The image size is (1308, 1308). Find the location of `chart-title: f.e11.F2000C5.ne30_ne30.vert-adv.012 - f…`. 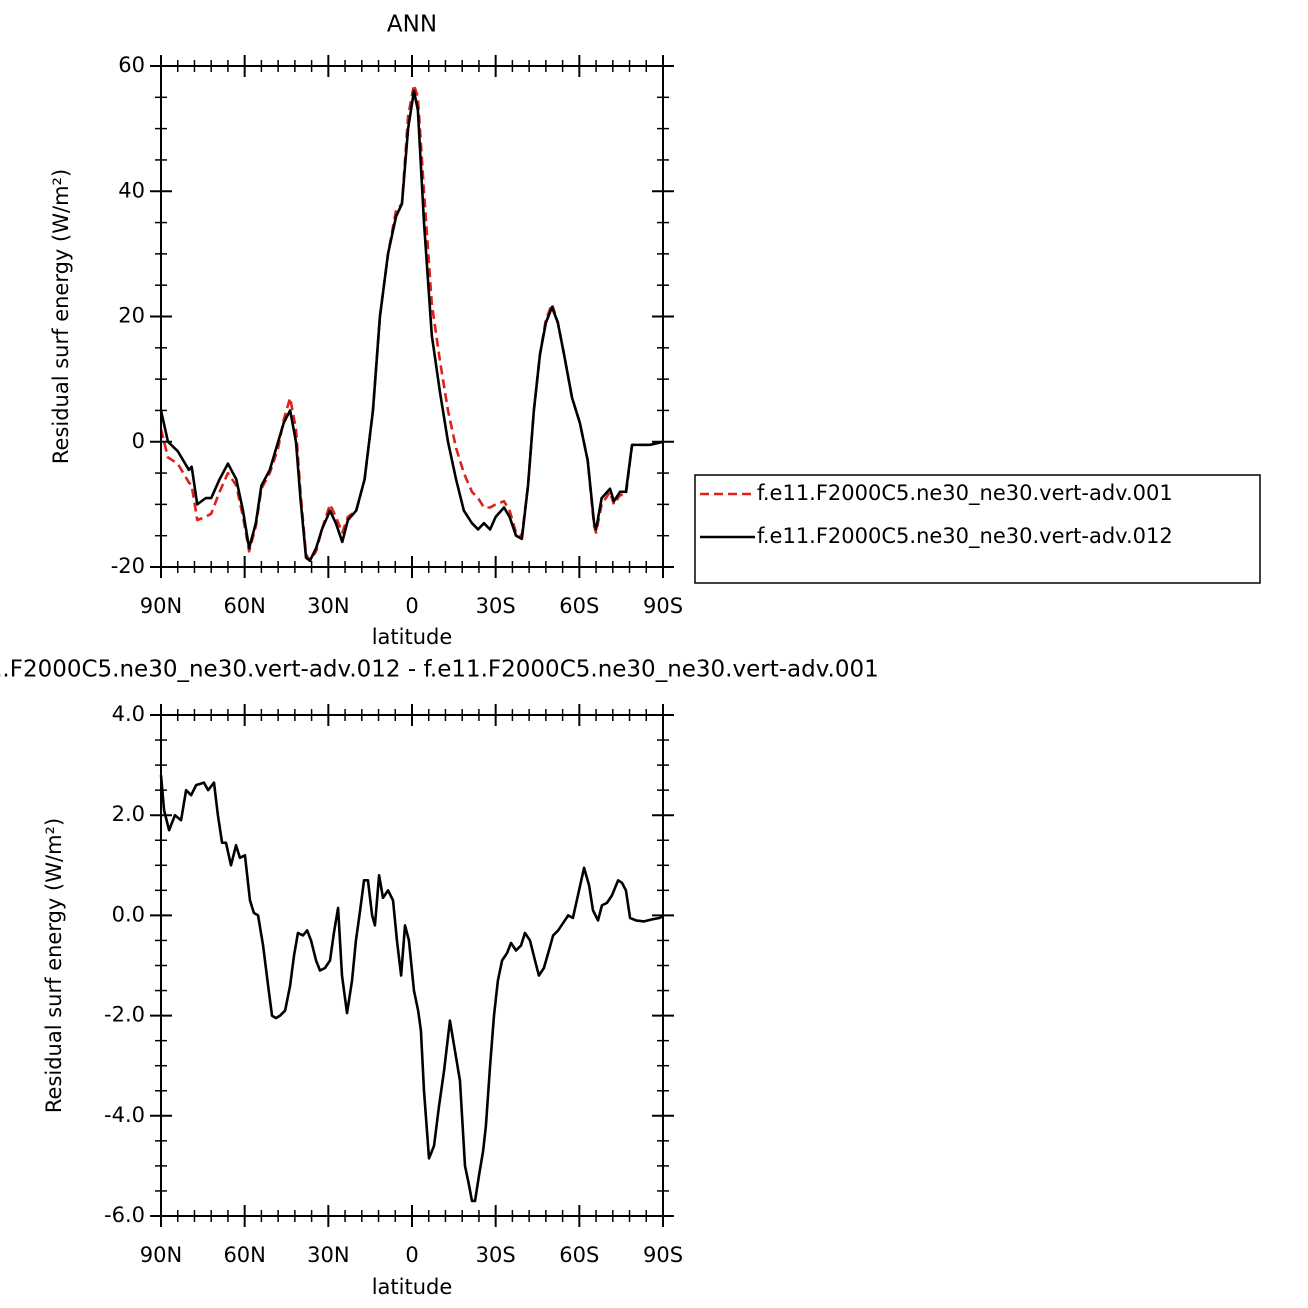

chart-title: f.e11.F2000C5.ne30_ne30.vert-adv.012 - f… is located at coordinates (439, 670).